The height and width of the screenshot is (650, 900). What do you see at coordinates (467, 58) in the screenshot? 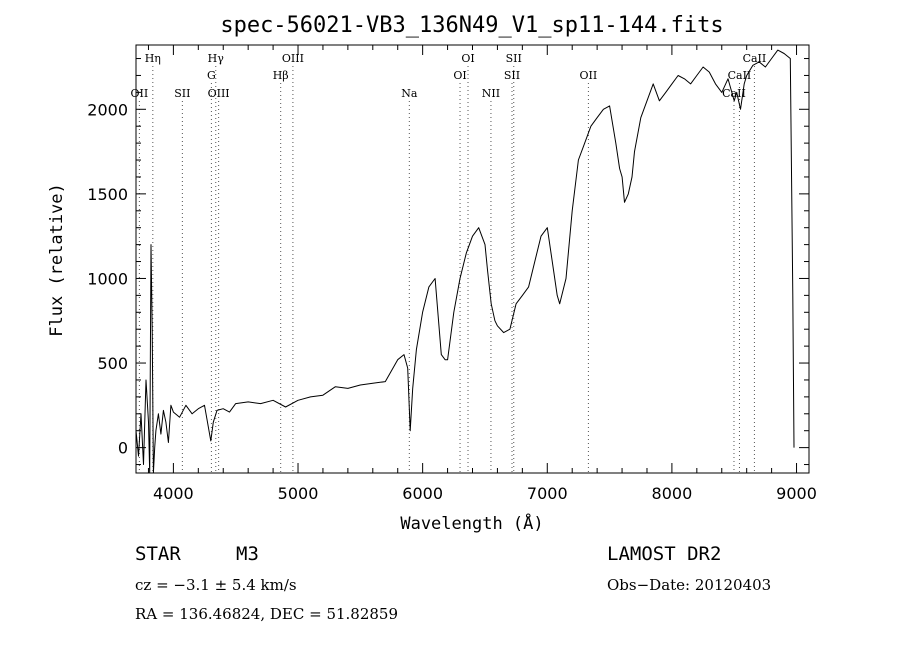
I see `spectral-line-label-9: OI` at bounding box center [467, 58].